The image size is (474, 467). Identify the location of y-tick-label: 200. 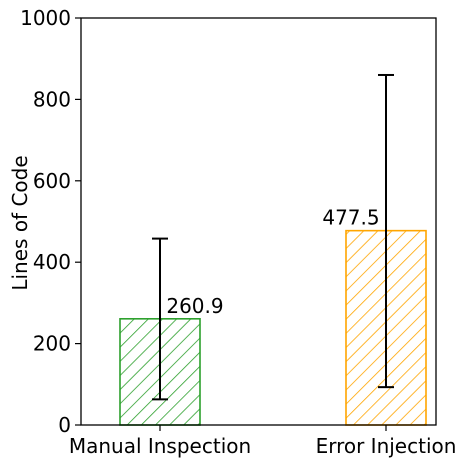
(52, 344).